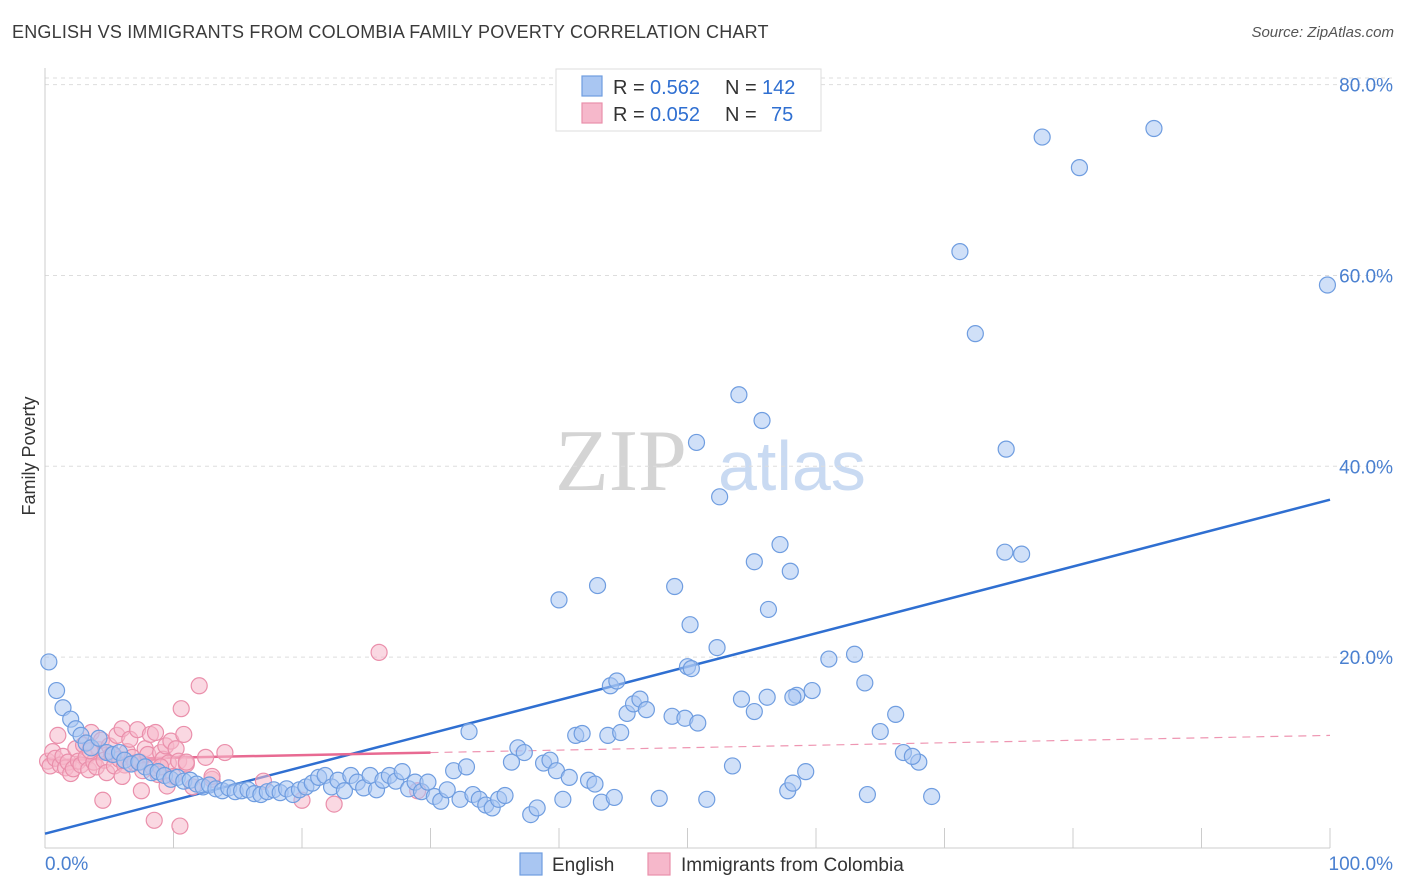 This screenshot has height=892, width=1406. What do you see at coordinates (629, 88) in the screenshot?
I see `stats-legend-english-r-label: R =` at bounding box center [629, 88].